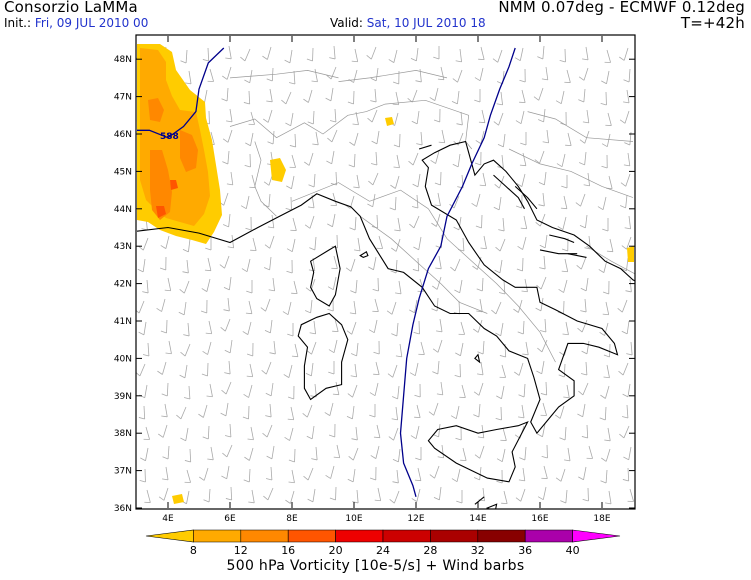 Image resolution: width=751 pixels, height=580 pixels. I want to click on lat-label: 47N, so click(123, 98).